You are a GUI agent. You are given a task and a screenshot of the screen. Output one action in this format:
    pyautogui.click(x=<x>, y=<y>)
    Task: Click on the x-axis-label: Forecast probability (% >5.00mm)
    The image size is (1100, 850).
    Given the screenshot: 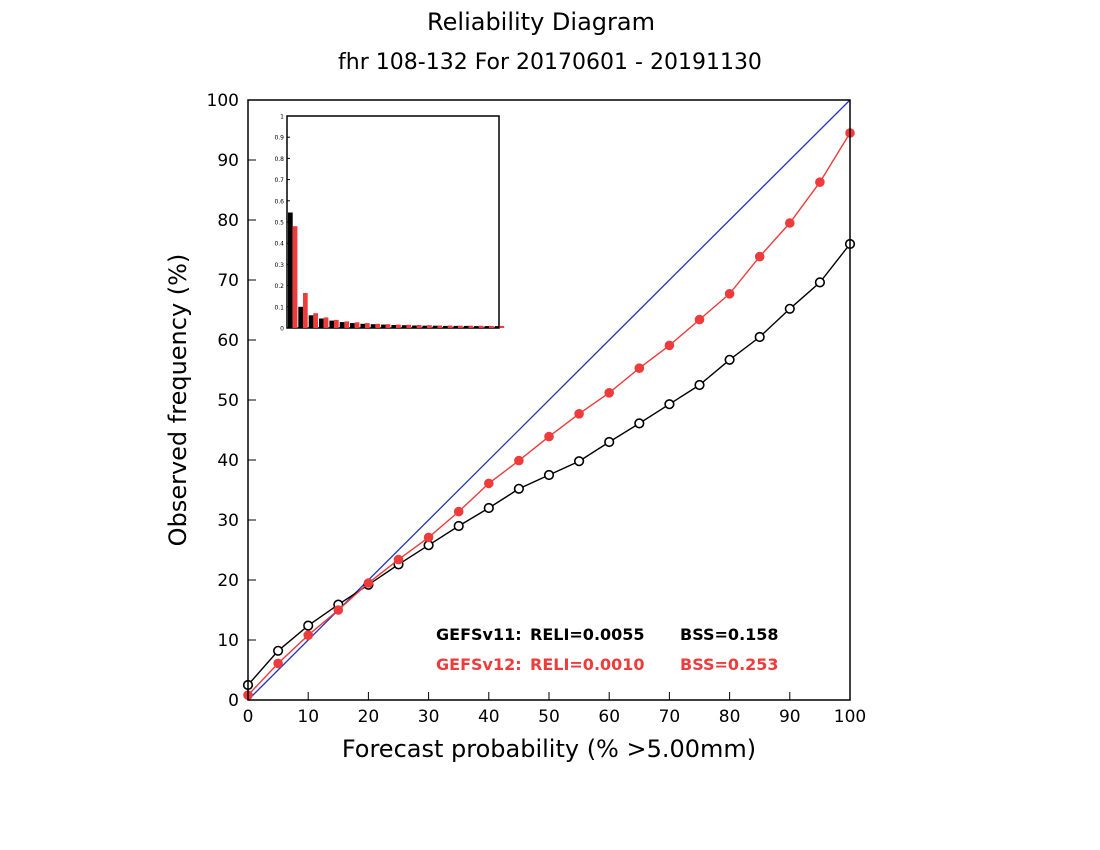 What is the action you would take?
    pyautogui.click(x=549, y=749)
    